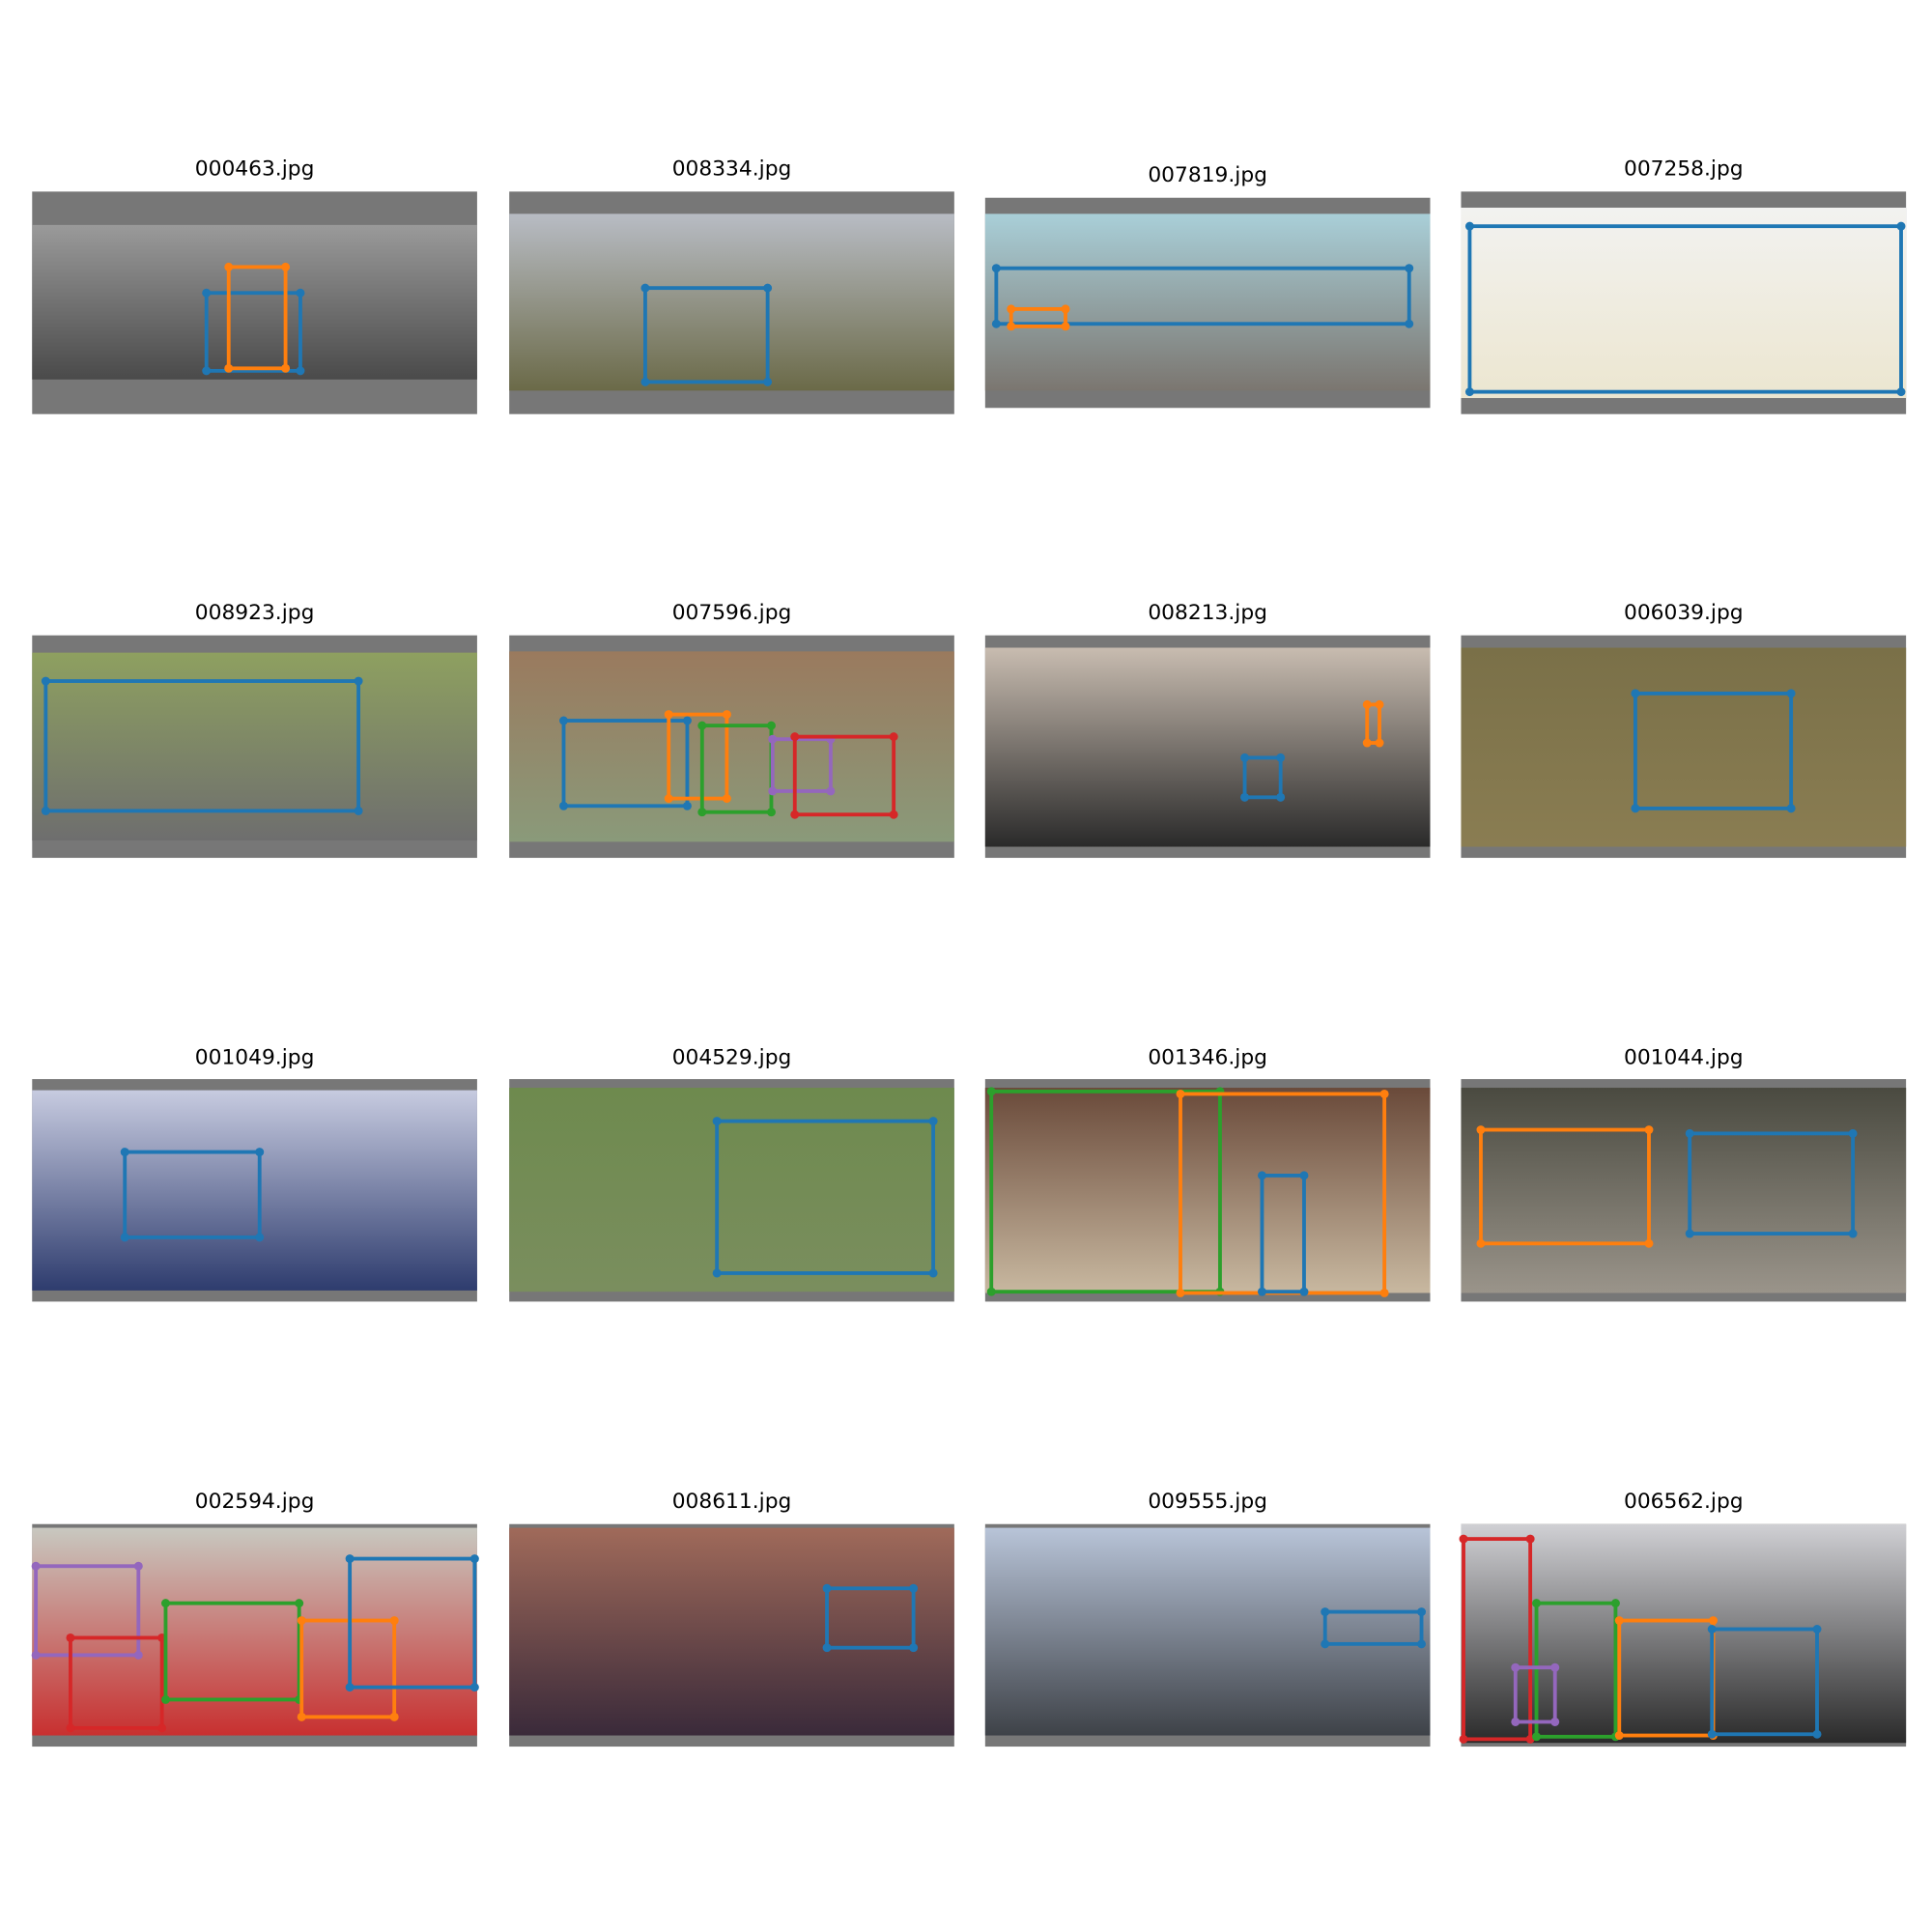 The width and height of the screenshot is (1932, 1932). I want to click on panel-title: 007258.jpg, so click(1684, 169).